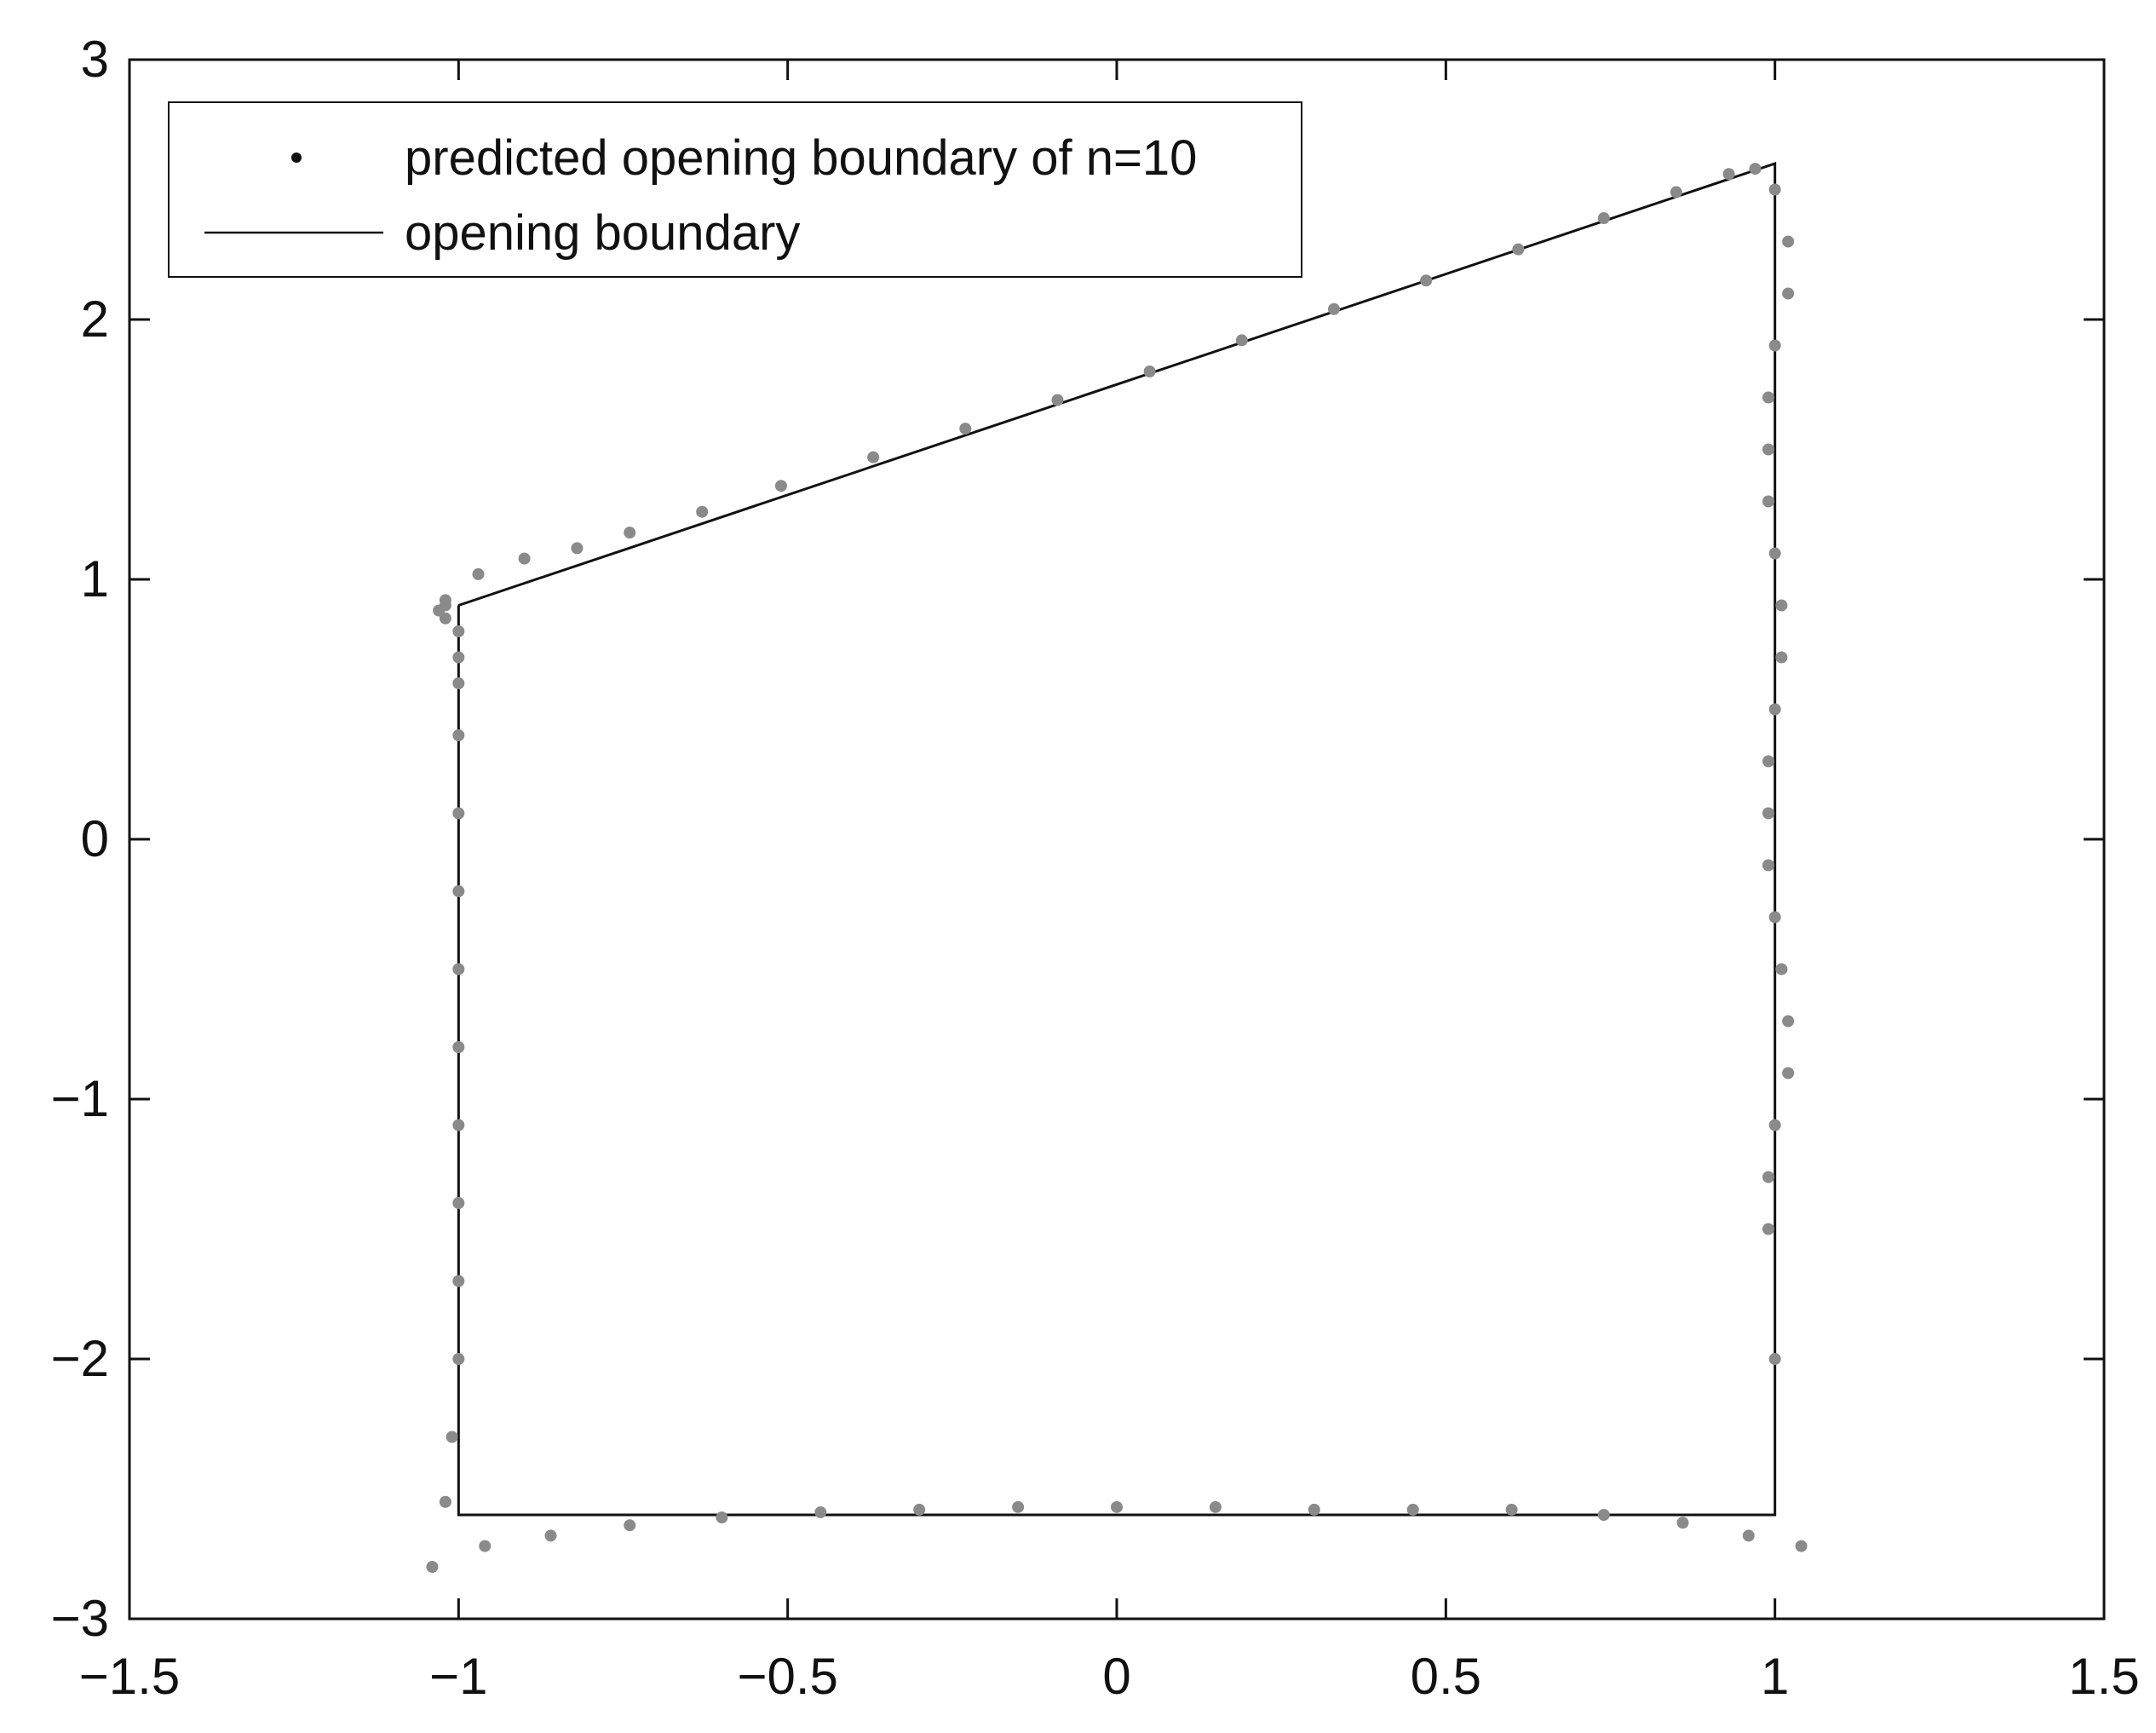 This screenshot has width=2156, height=1733. I want to click on legend-box, so click(735, 189).